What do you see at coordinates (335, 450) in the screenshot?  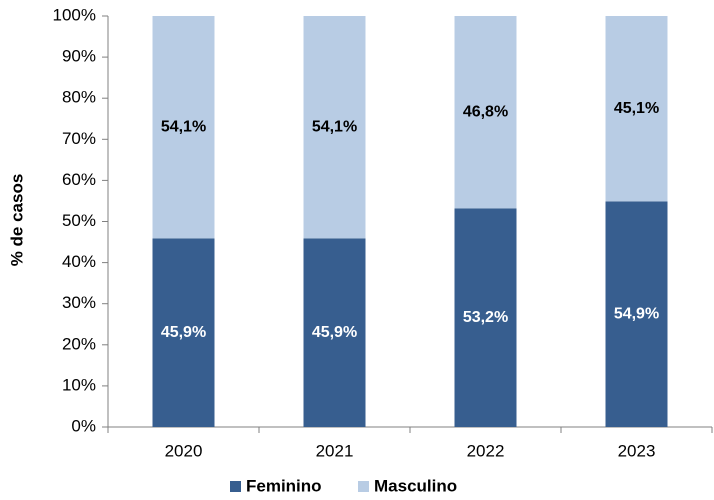 I see `x-tick-label: 2021` at bounding box center [335, 450].